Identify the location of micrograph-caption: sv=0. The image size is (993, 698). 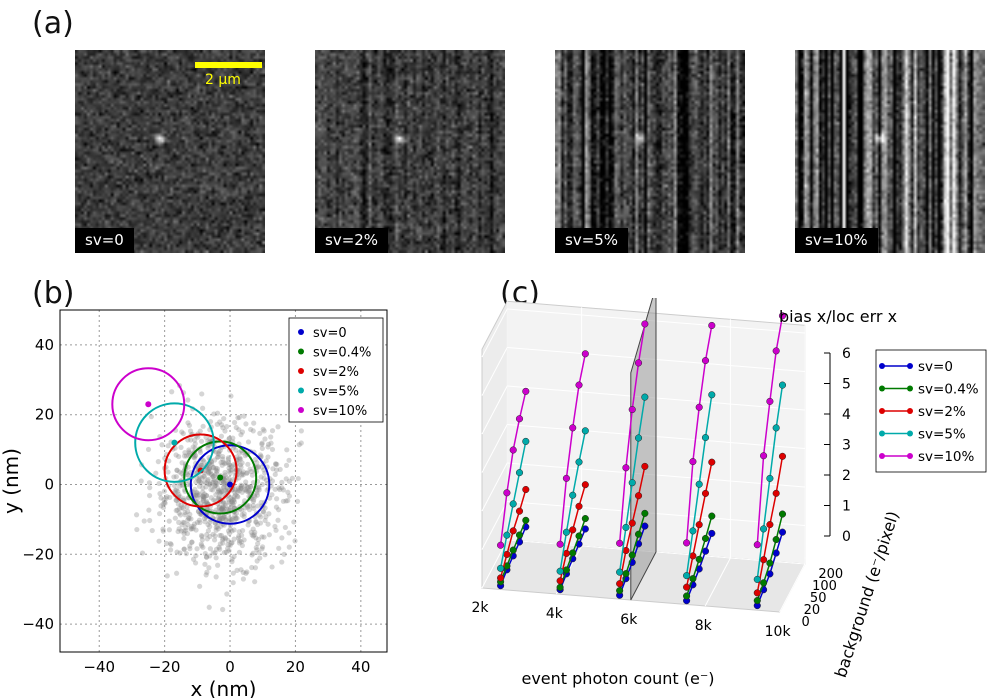
(104, 240).